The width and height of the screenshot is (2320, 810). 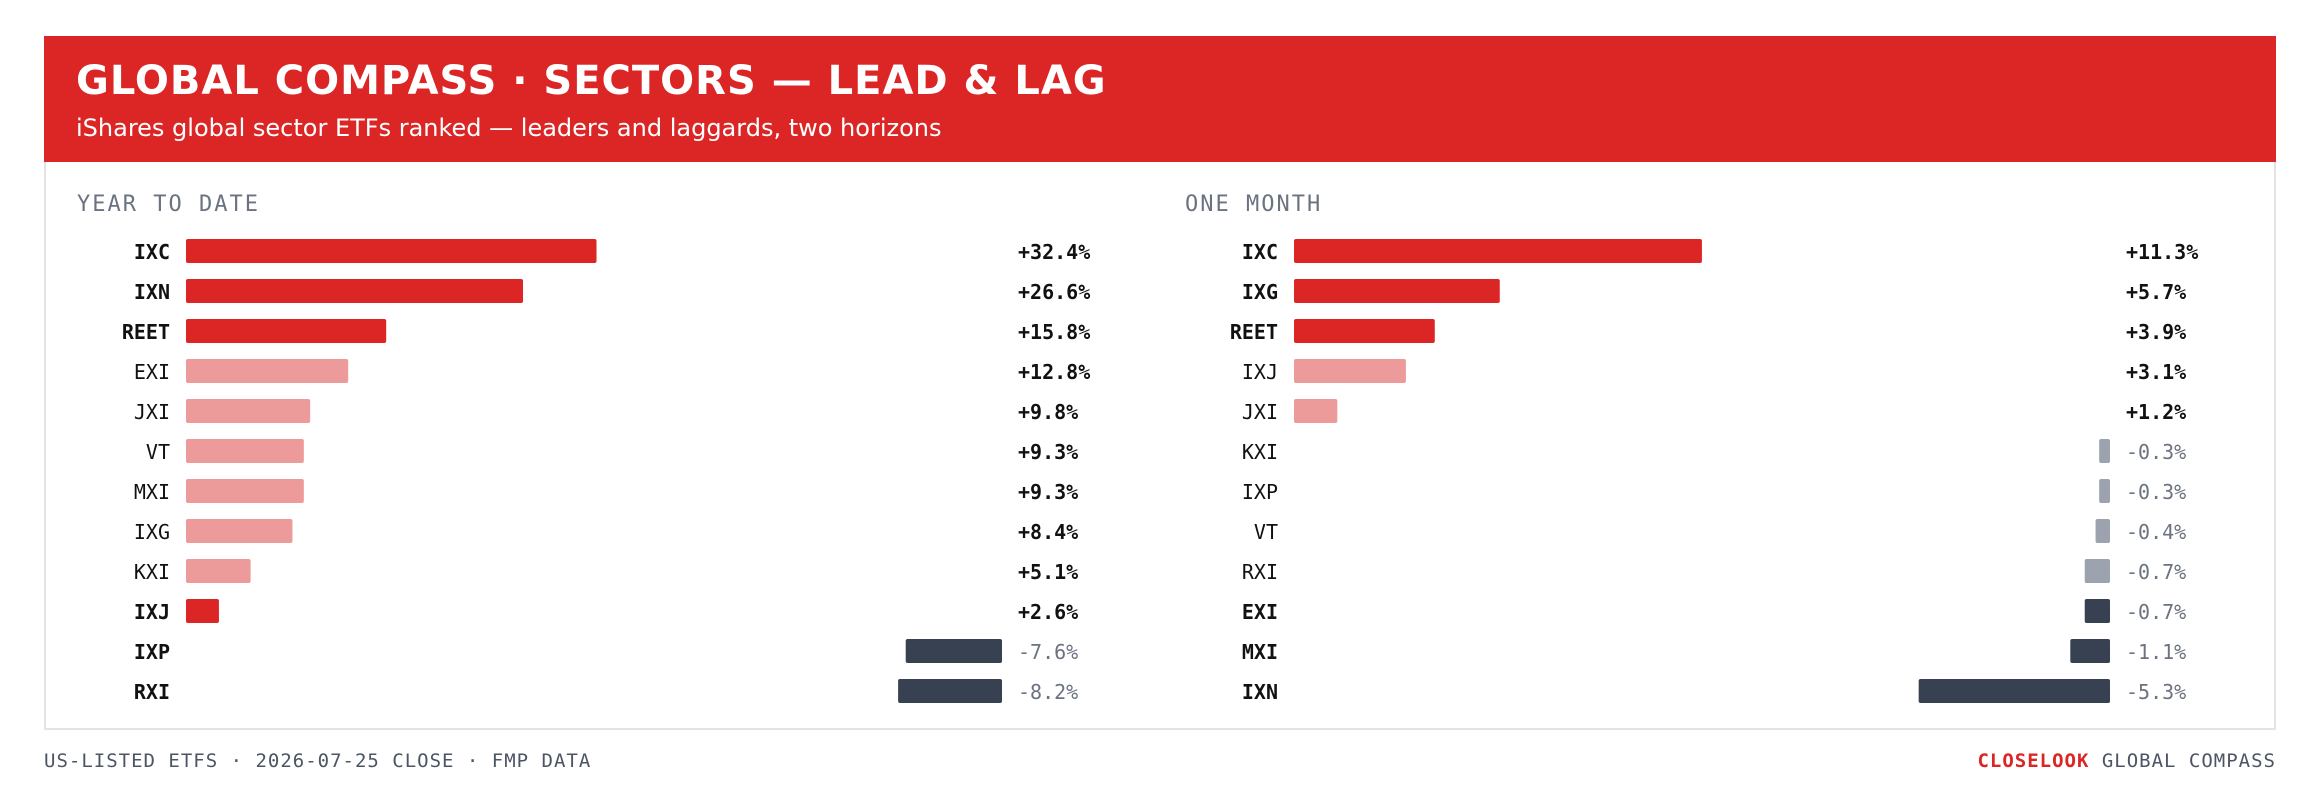 What do you see at coordinates (2156, 292) in the screenshot?
I see `data-label-one-month-ixg: +5.7%` at bounding box center [2156, 292].